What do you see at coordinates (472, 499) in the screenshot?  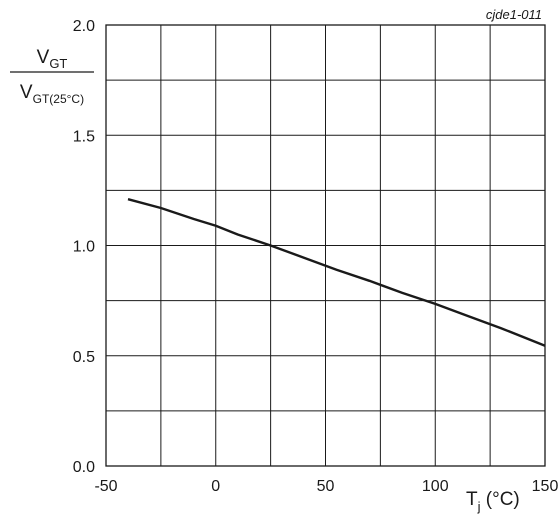 I see `x-label-main: T` at bounding box center [472, 499].